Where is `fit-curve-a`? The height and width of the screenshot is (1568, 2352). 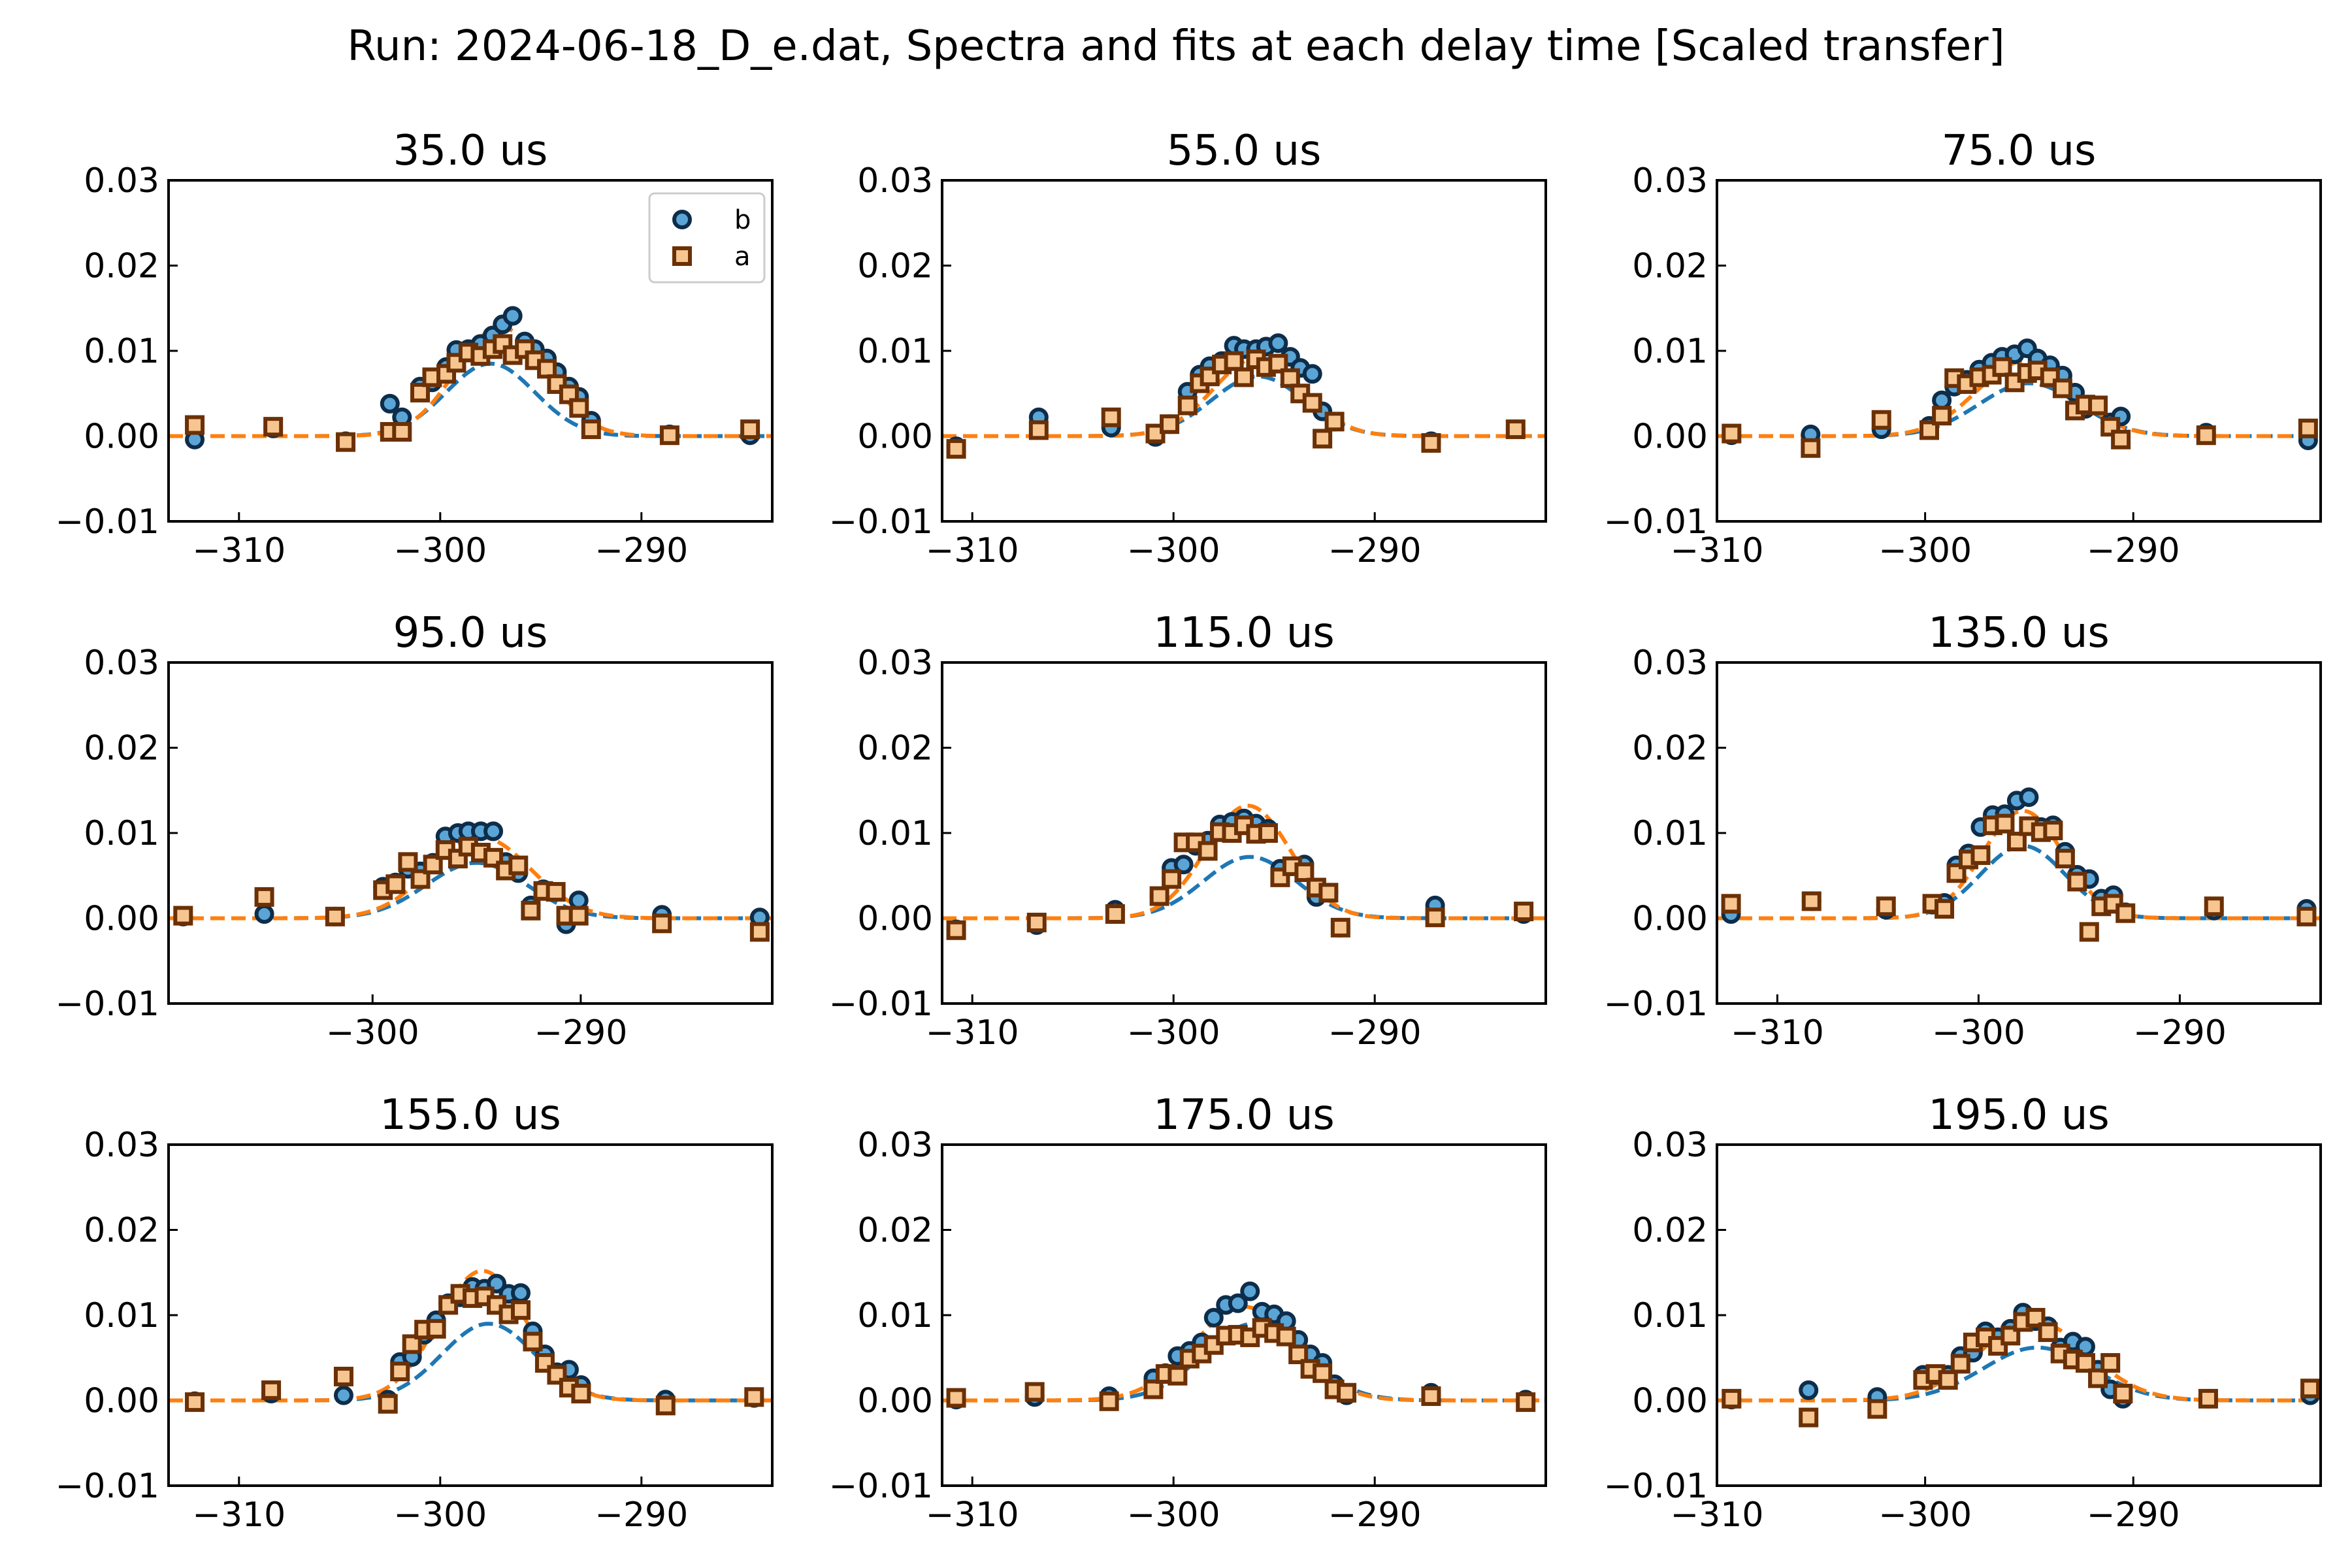
fit-curve-a is located at coordinates (1244, 396).